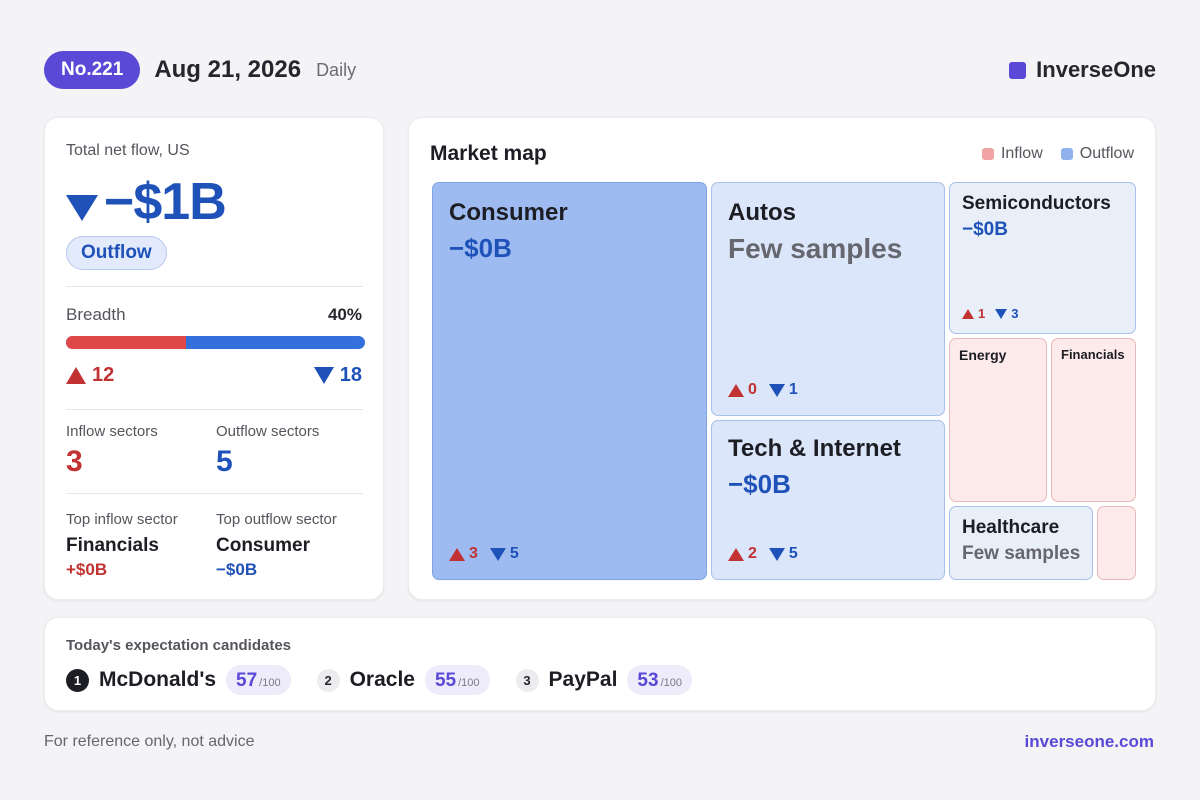 The height and width of the screenshot is (800, 1200). Describe the element at coordinates (1015, 313) in the screenshot. I see `down-value: 3` at that location.